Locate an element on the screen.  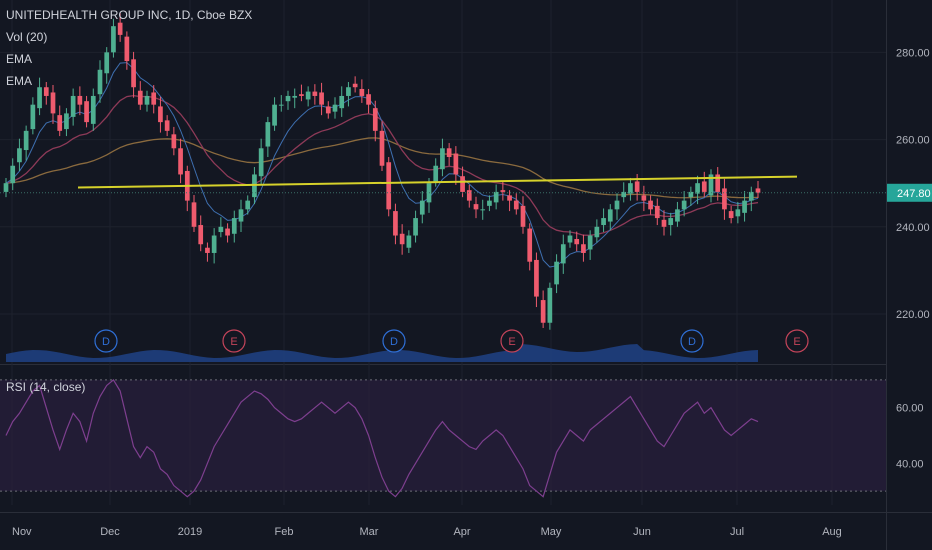
trendline is located at coordinates (437, 182).